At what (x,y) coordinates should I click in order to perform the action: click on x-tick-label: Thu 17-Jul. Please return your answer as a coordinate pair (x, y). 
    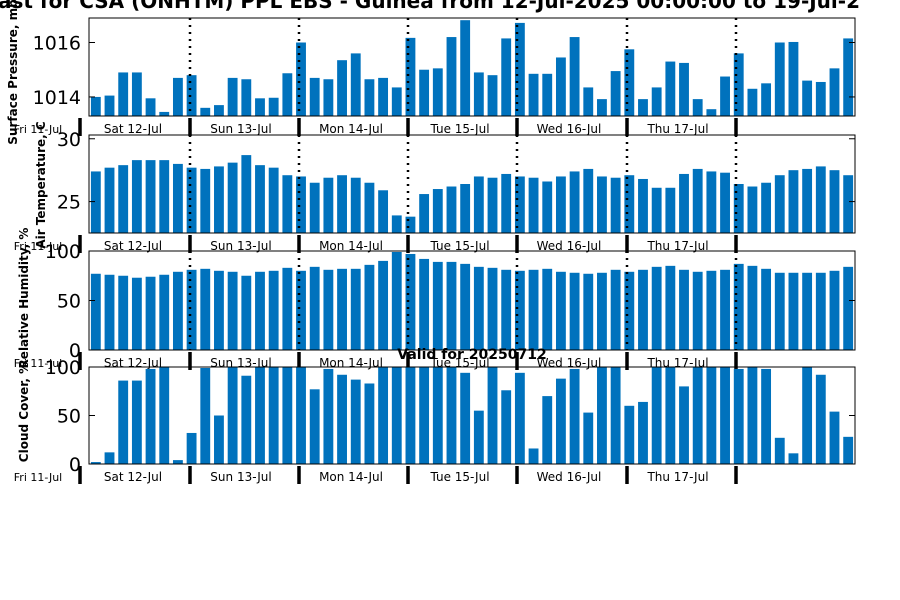
    Looking at the image, I should click on (677, 129).